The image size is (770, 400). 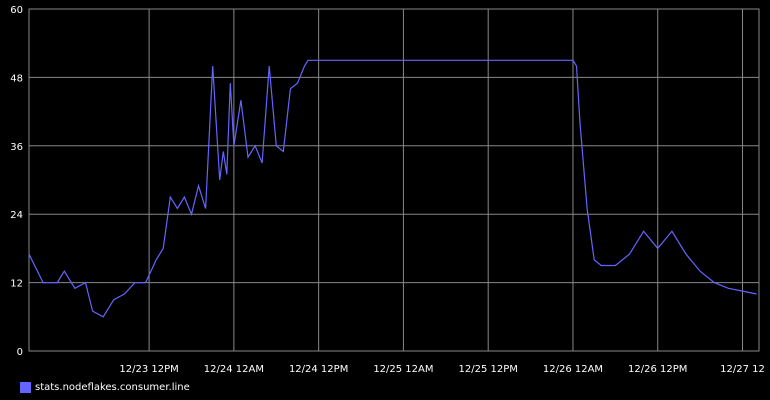 I want to click on y-tick-label: 0, so click(x=20, y=352).